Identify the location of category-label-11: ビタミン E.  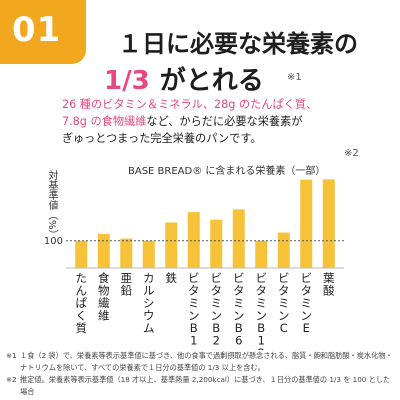
(307, 303).